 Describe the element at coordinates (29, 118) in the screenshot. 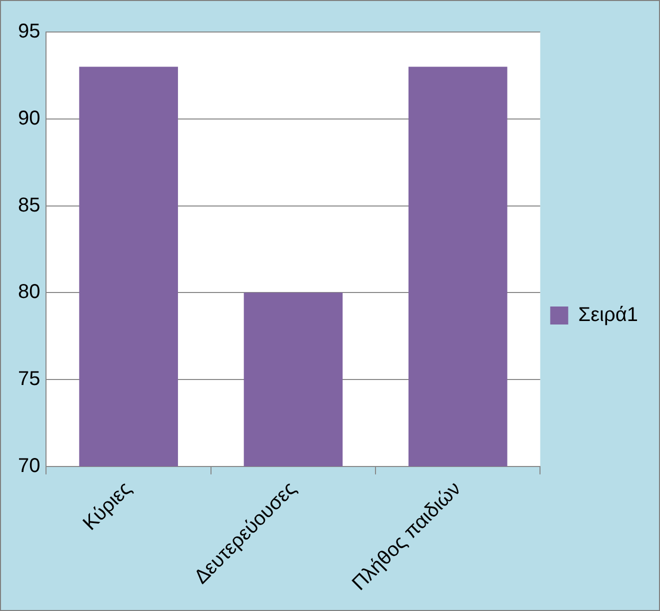

I see `y-tick-label: 90` at that location.